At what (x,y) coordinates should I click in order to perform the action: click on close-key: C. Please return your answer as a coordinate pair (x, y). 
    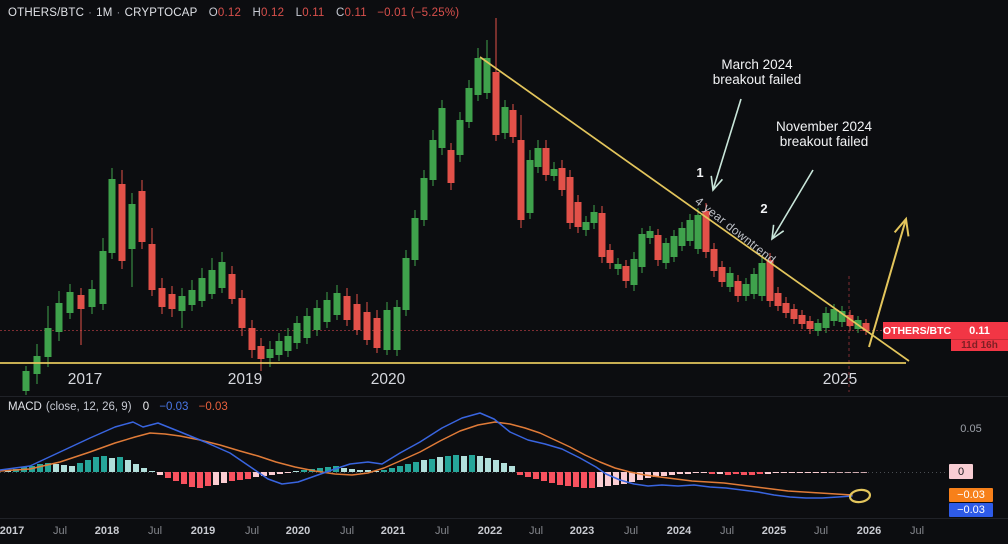
    Looking at the image, I should click on (340, 13).